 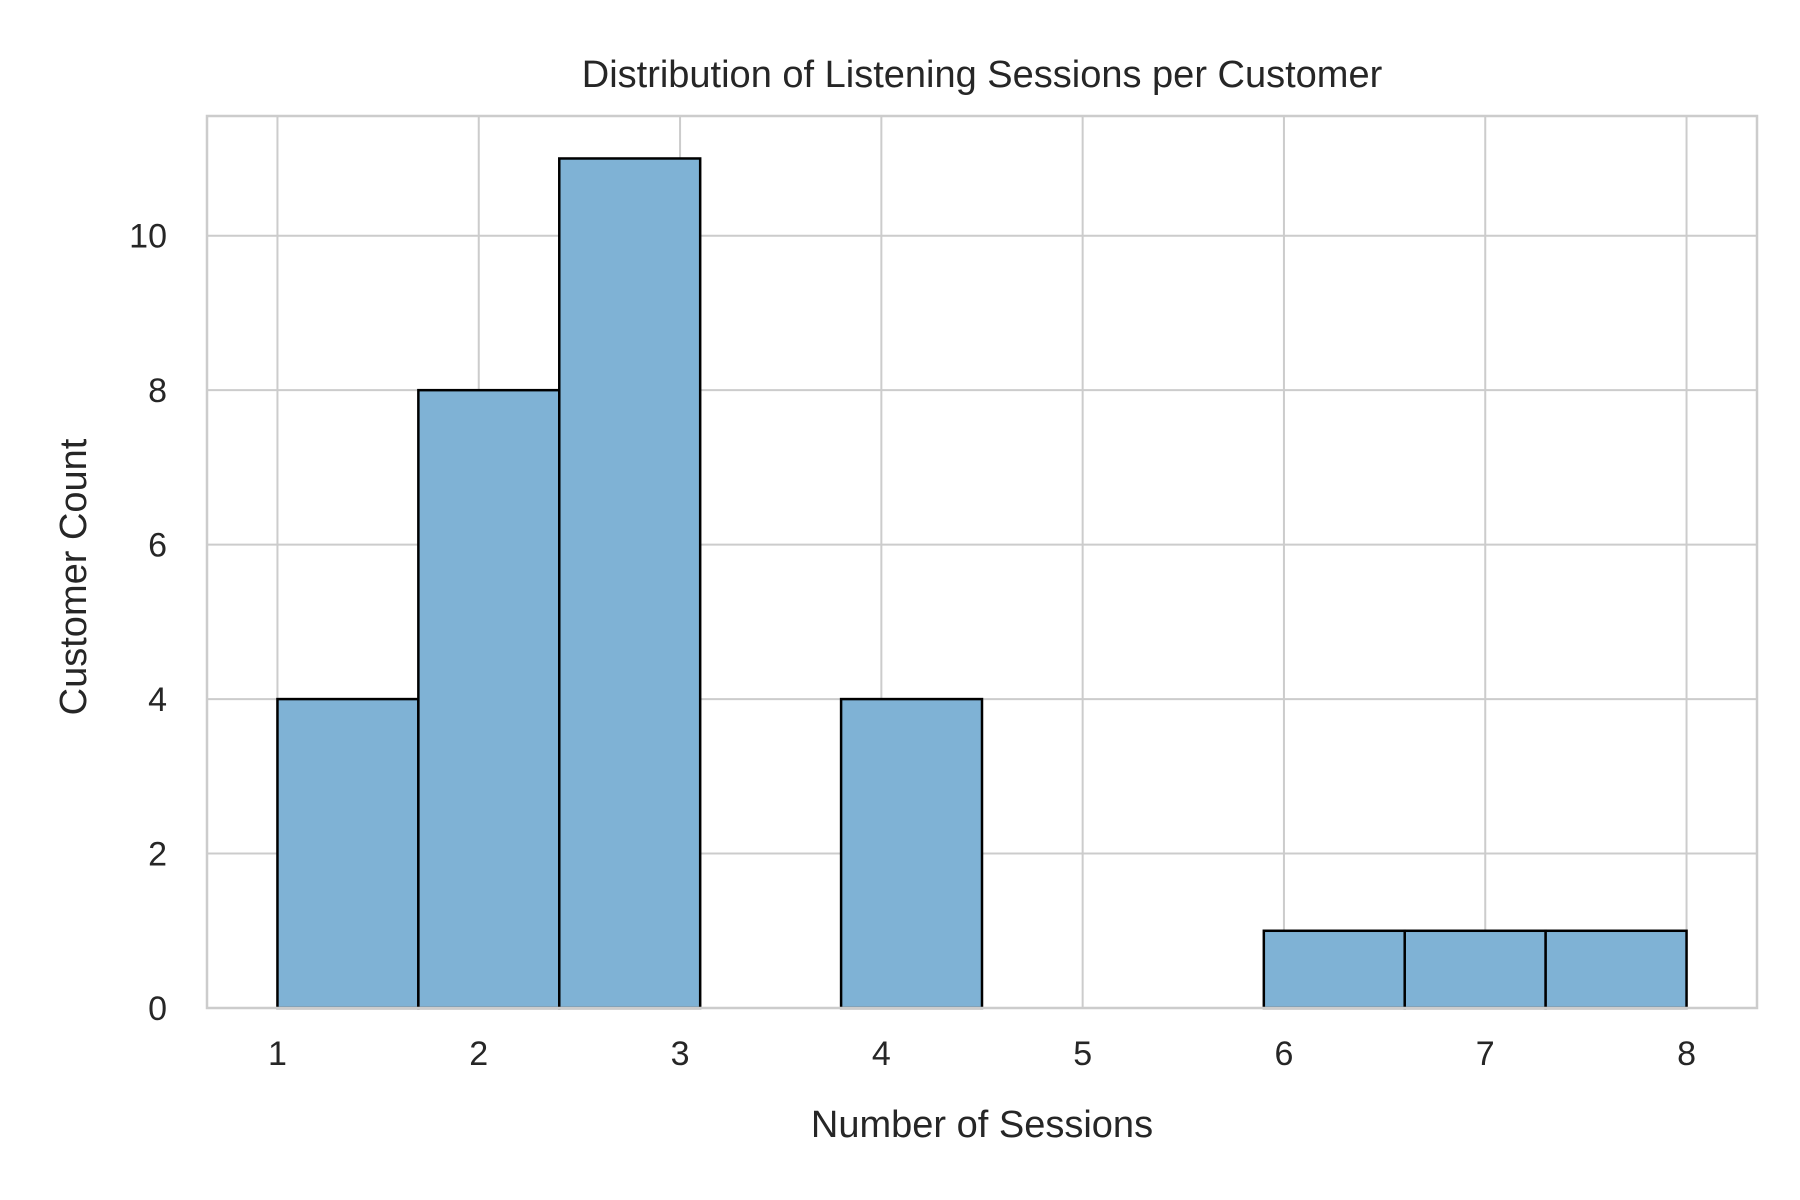 What do you see at coordinates (478, 1054) in the screenshot?
I see `x-tick-label: 2` at bounding box center [478, 1054].